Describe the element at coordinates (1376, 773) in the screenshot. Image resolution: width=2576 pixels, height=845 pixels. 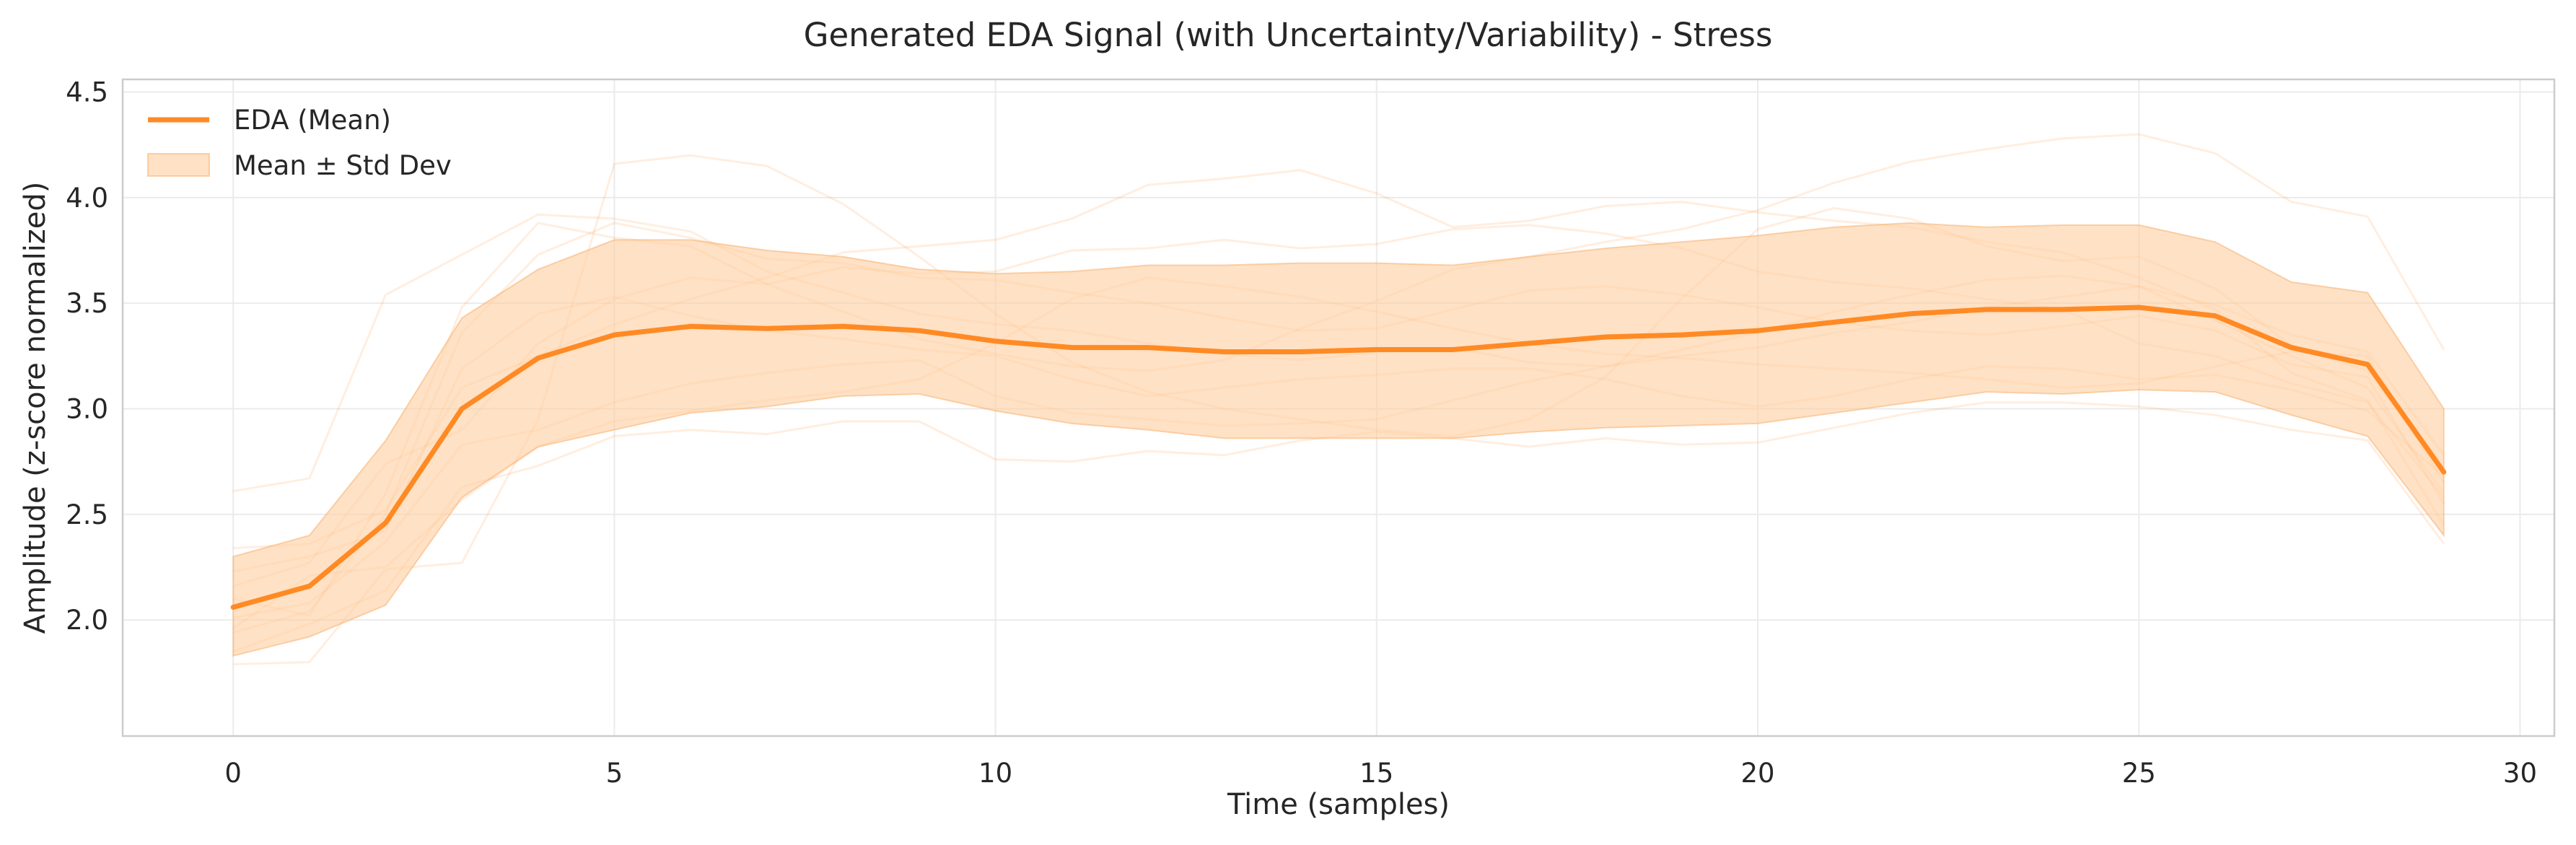
I see `x-tick-label: 15` at that location.